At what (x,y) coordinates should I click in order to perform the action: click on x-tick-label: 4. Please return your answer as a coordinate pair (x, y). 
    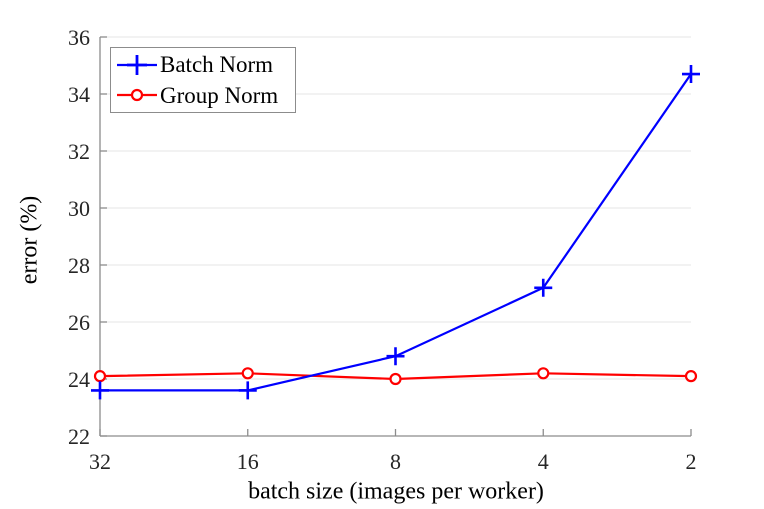
    Looking at the image, I should click on (543, 461).